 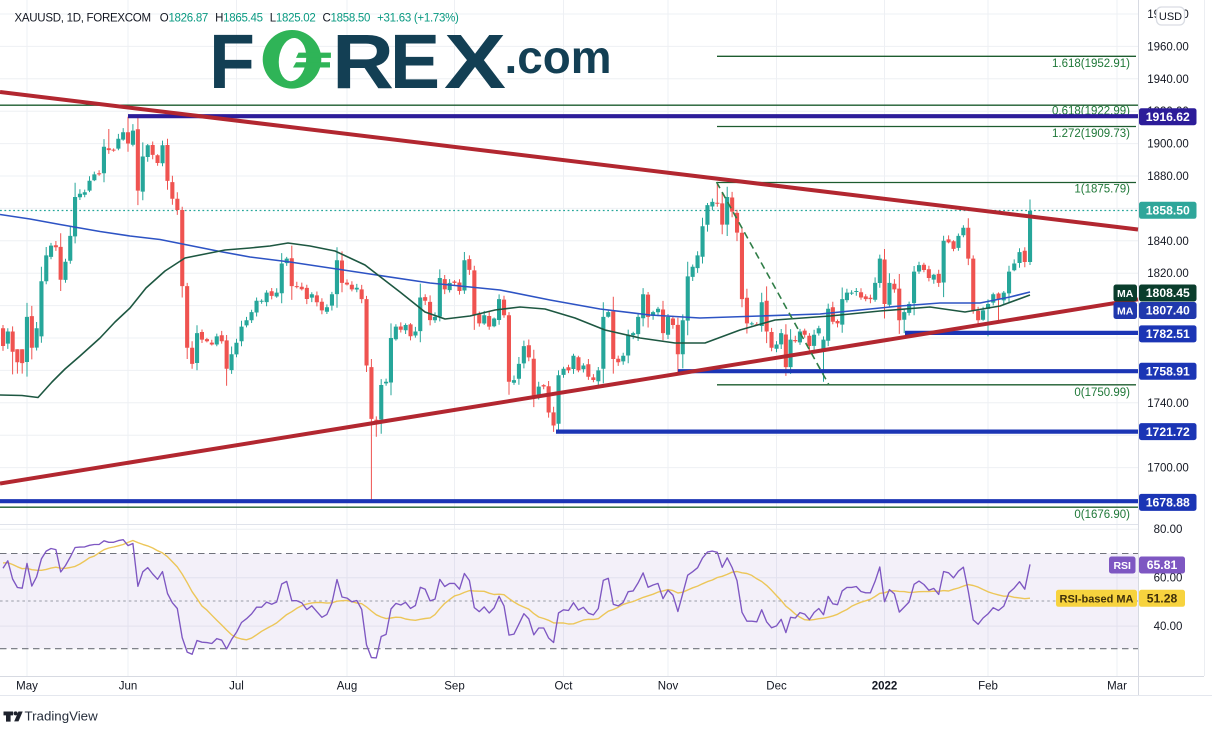 What do you see at coordinates (988, 687) in the screenshot?
I see `svg-text: Feb` at bounding box center [988, 687].